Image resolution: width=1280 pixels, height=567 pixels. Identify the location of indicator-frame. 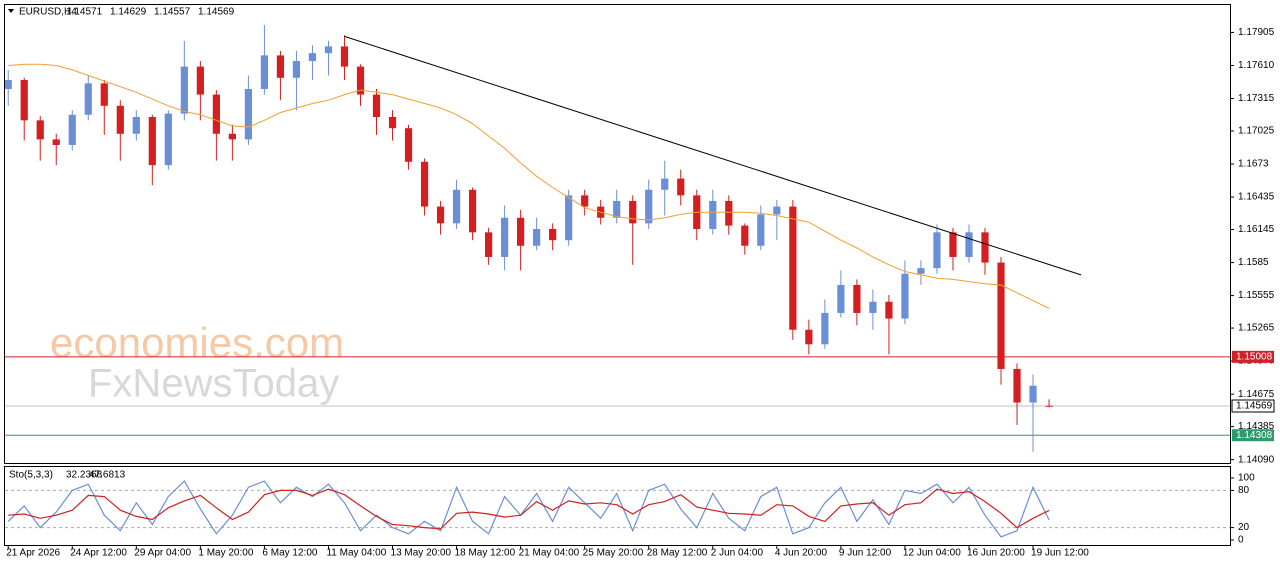
(617, 506).